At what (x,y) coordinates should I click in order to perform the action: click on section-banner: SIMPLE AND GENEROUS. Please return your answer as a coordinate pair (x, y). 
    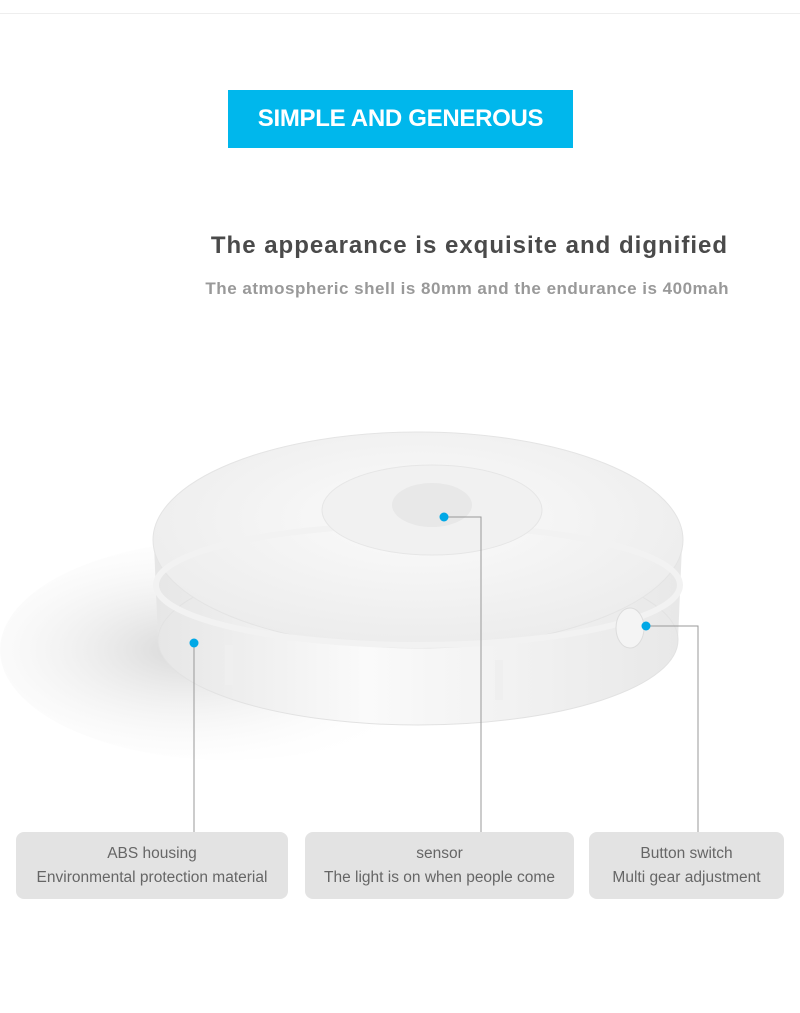
    Looking at the image, I should click on (400, 119).